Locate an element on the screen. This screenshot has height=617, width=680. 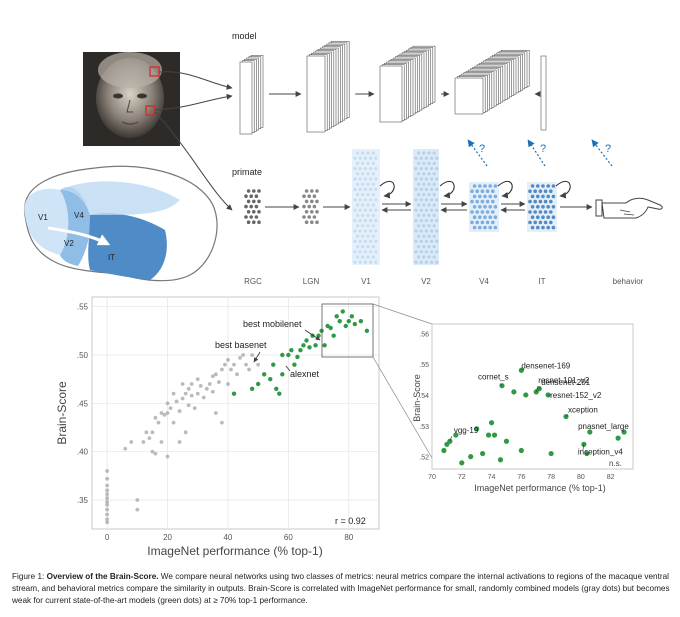
main-x-tick-label: 80 is located at coordinates (348, 537).